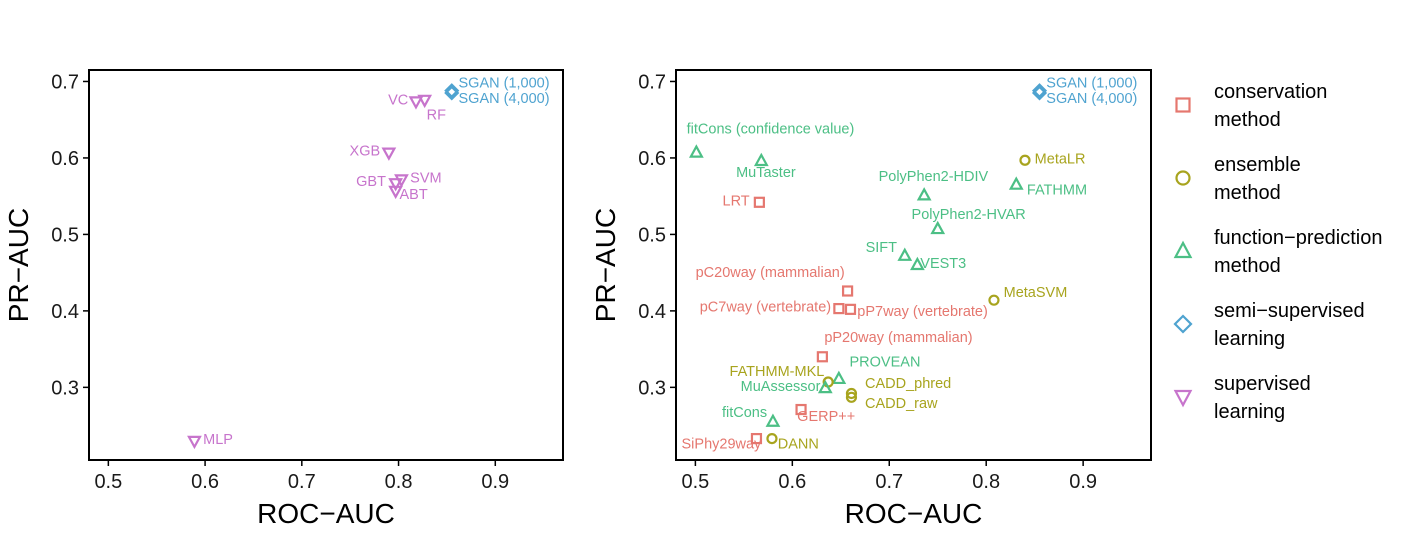 This screenshot has width=1417, height=537. I want to click on point-xgb, so click(389, 154).